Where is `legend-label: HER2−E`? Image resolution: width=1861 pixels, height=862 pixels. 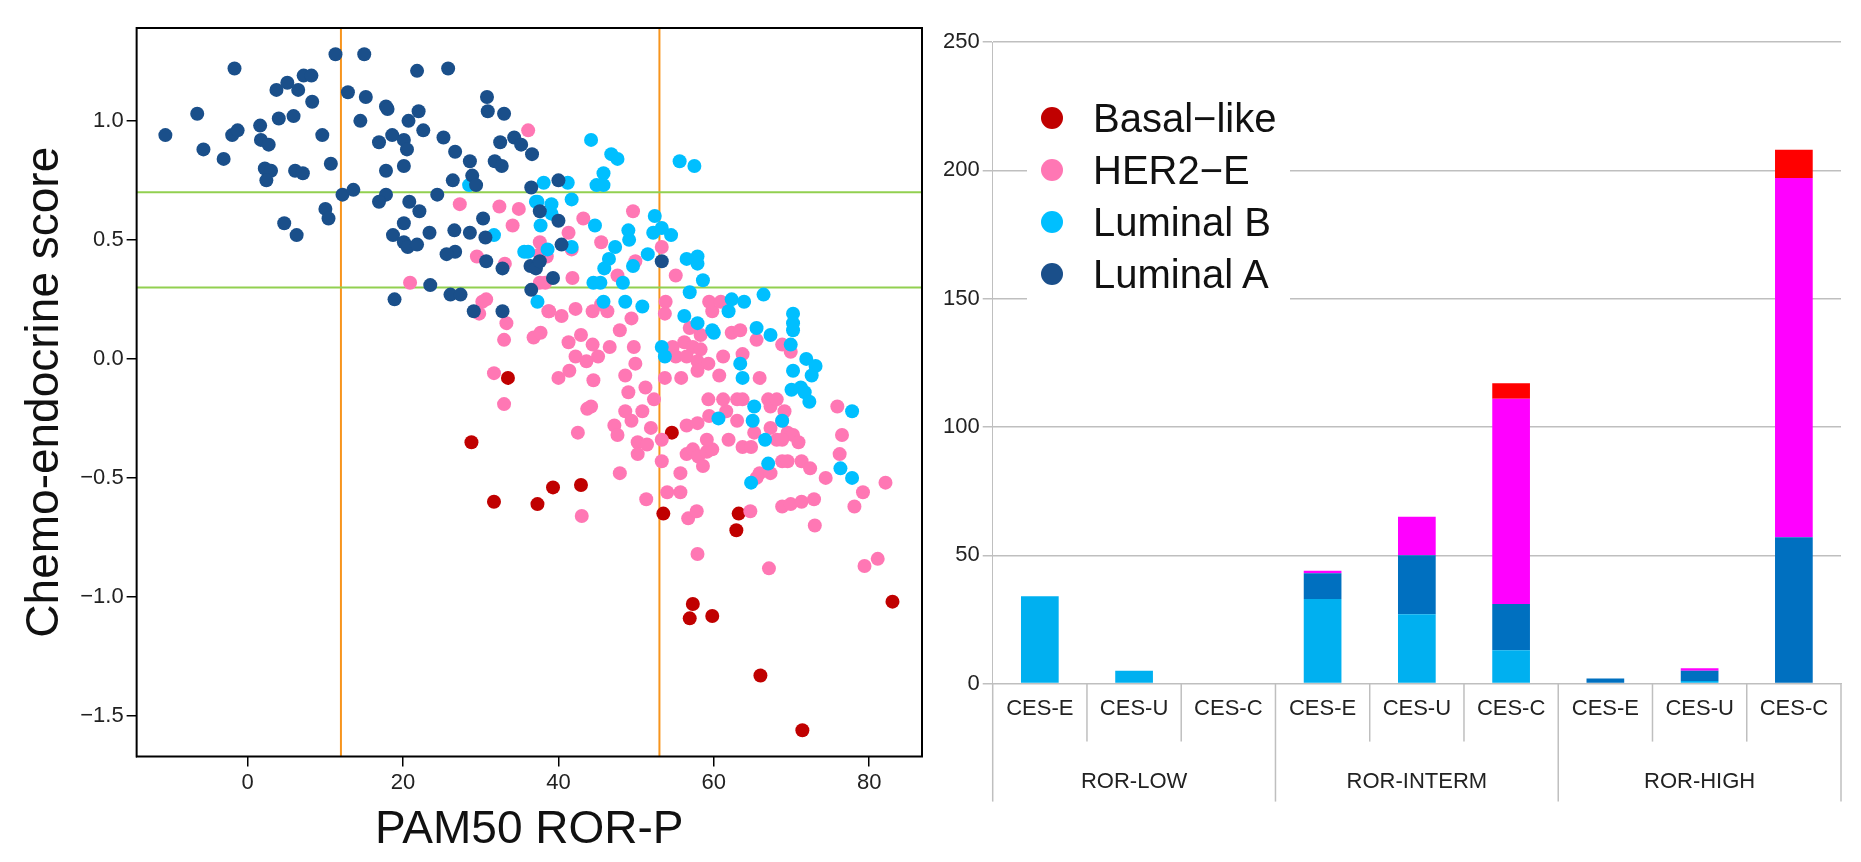
legend-label: HER2−E is located at coordinates (1171, 170).